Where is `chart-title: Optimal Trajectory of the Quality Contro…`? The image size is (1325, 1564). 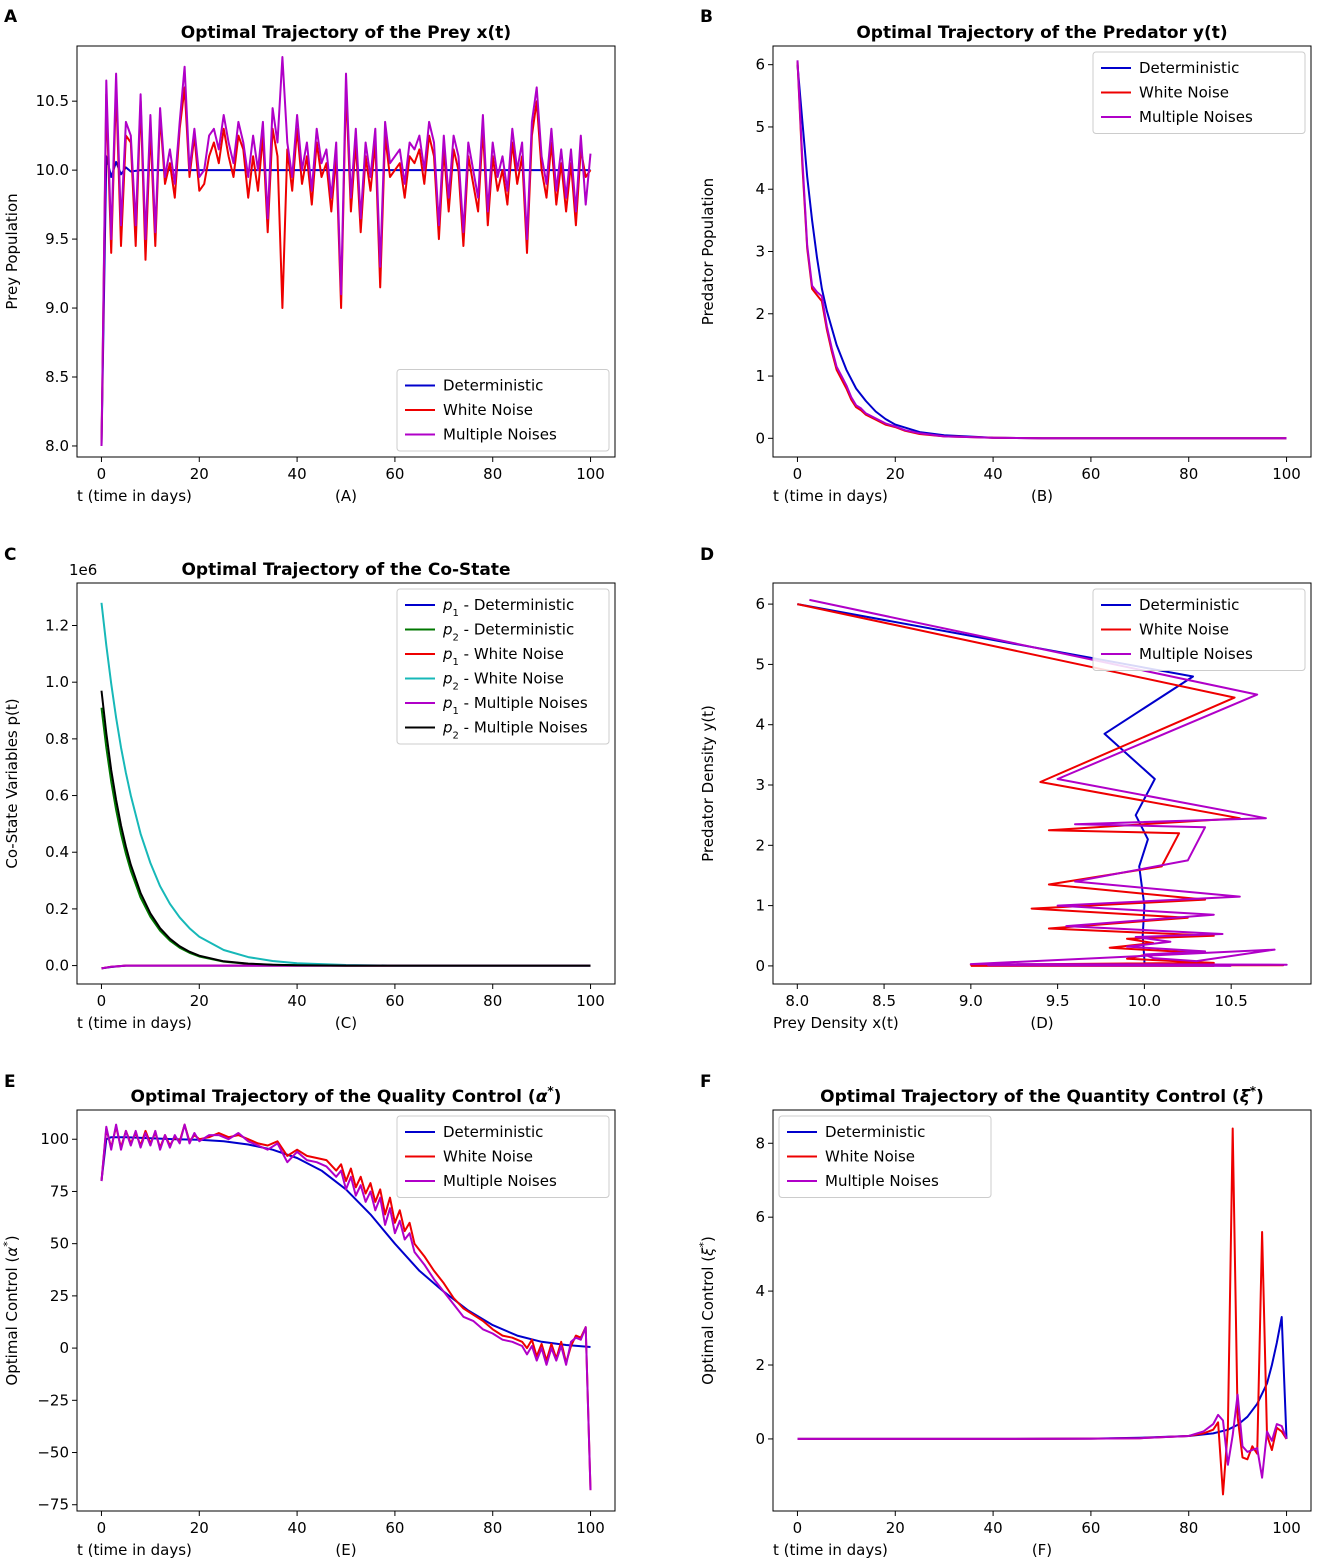 chart-title: Optimal Trajectory of the Quality Contro… is located at coordinates (346, 1095).